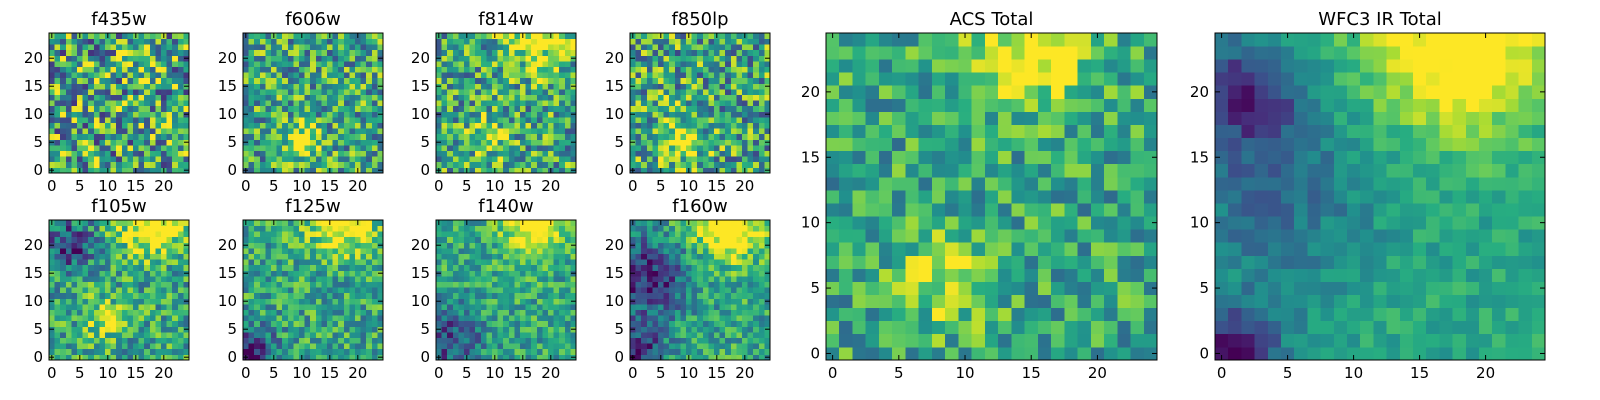 Image resolution: width=1600 pixels, height=400 pixels. I want to click on y-tick-label: 15, so click(227, 273).